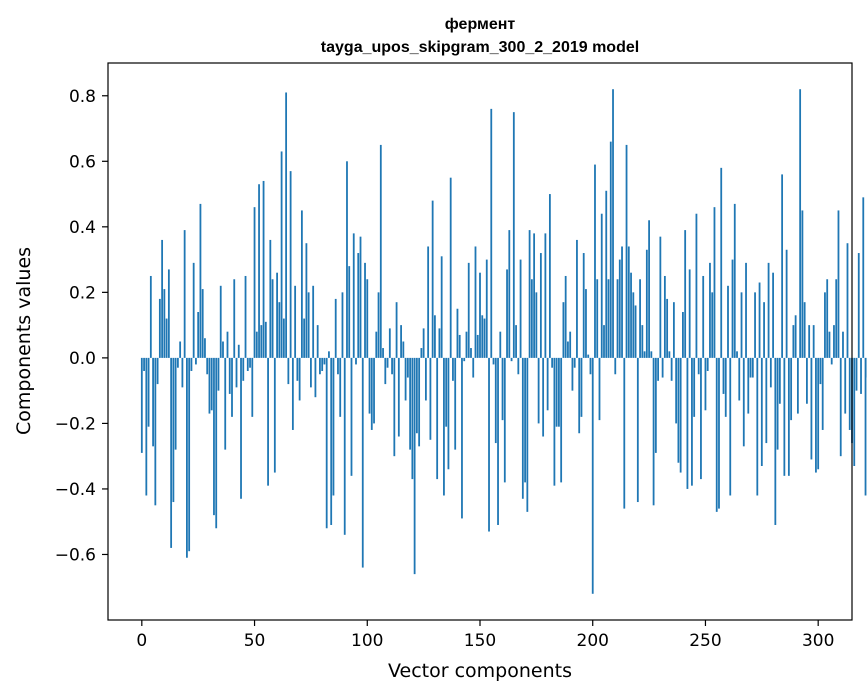 The image size is (867, 696). What do you see at coordinates (480, 641) in the screenshot?
I see `x-tick-label: 150` at bounding box center [480, 641].